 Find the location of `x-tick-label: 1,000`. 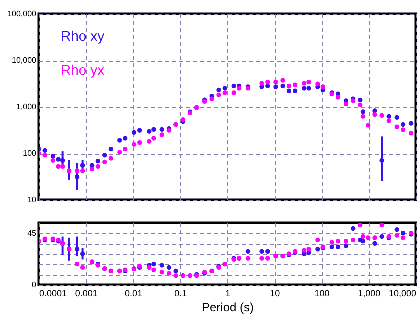

x-tick-label: 1,000 is located at coordinates (369, 293).